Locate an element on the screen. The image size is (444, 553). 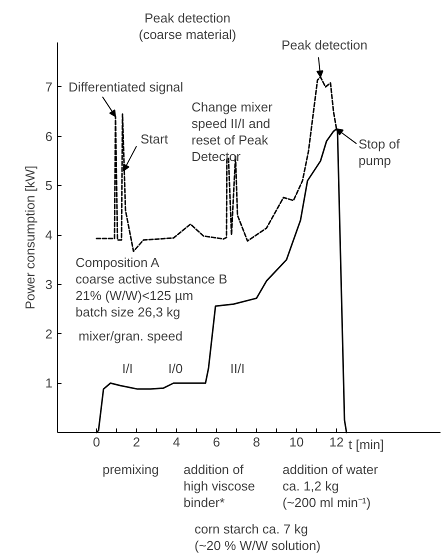
x-tick-label: 8 is located at coordinates (256, 442).